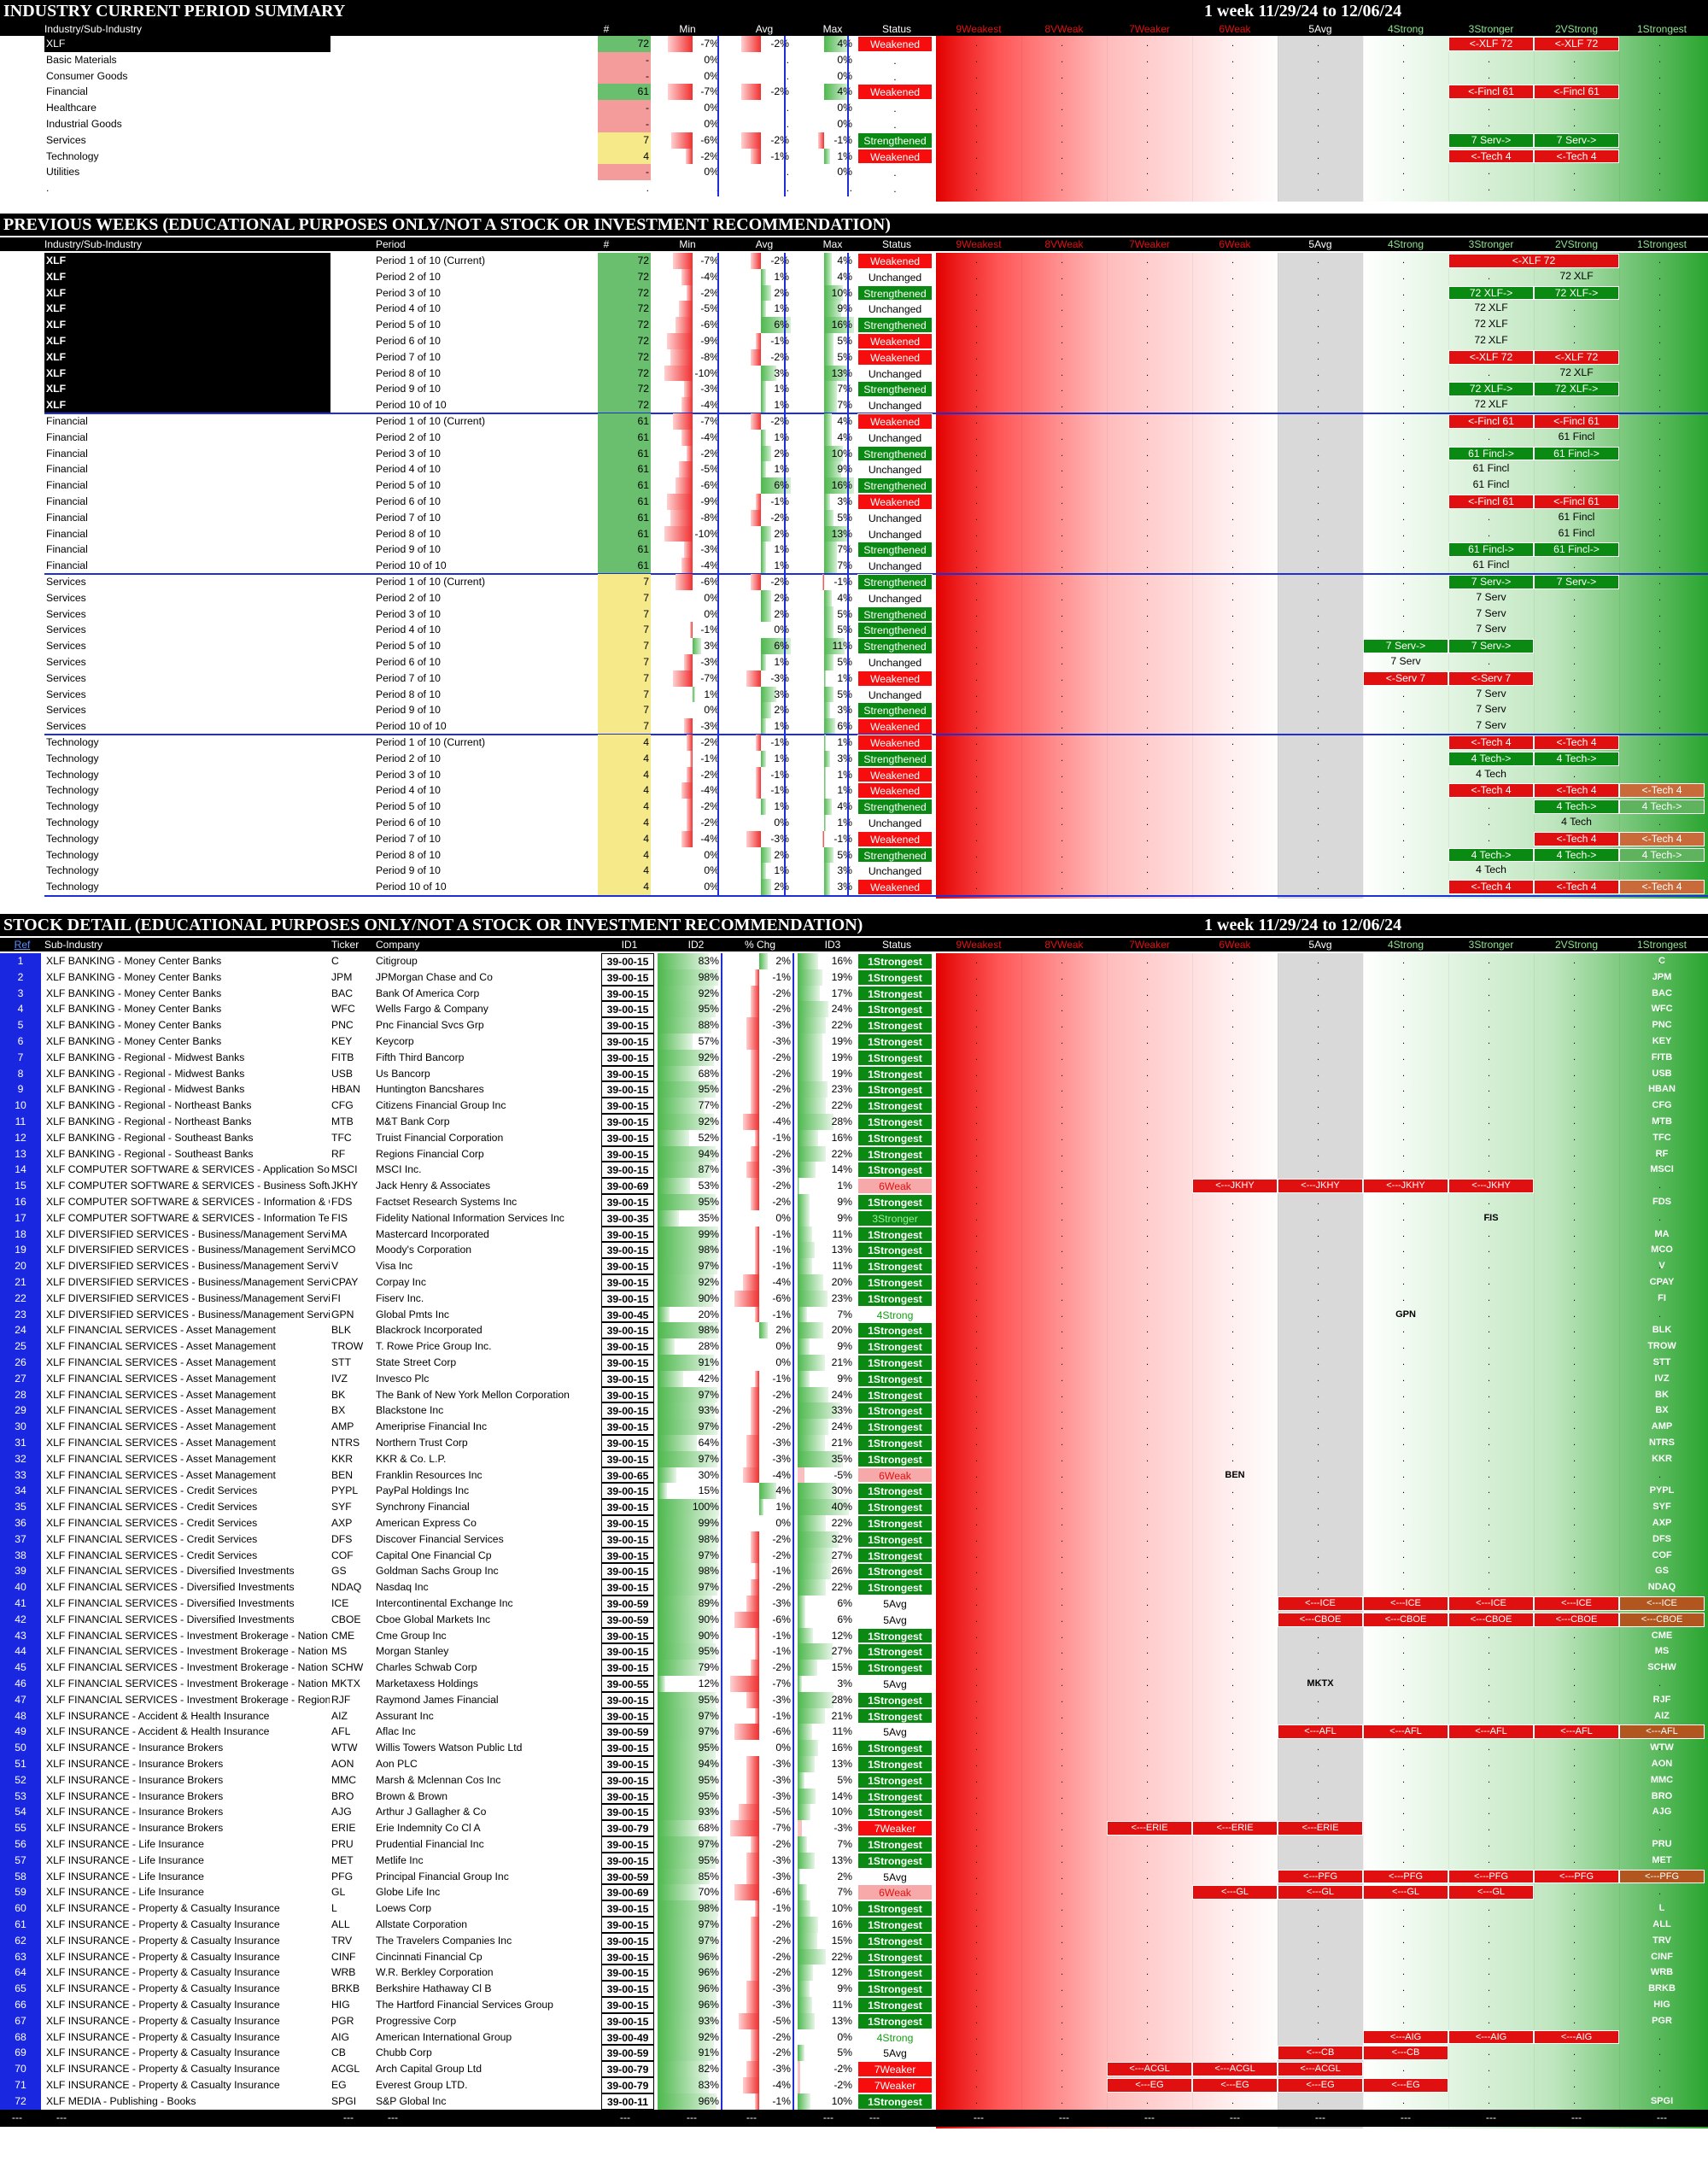 This screenshot has width=1708, height=2184. I want to click on ref-number: 34, so click(20, 1491).